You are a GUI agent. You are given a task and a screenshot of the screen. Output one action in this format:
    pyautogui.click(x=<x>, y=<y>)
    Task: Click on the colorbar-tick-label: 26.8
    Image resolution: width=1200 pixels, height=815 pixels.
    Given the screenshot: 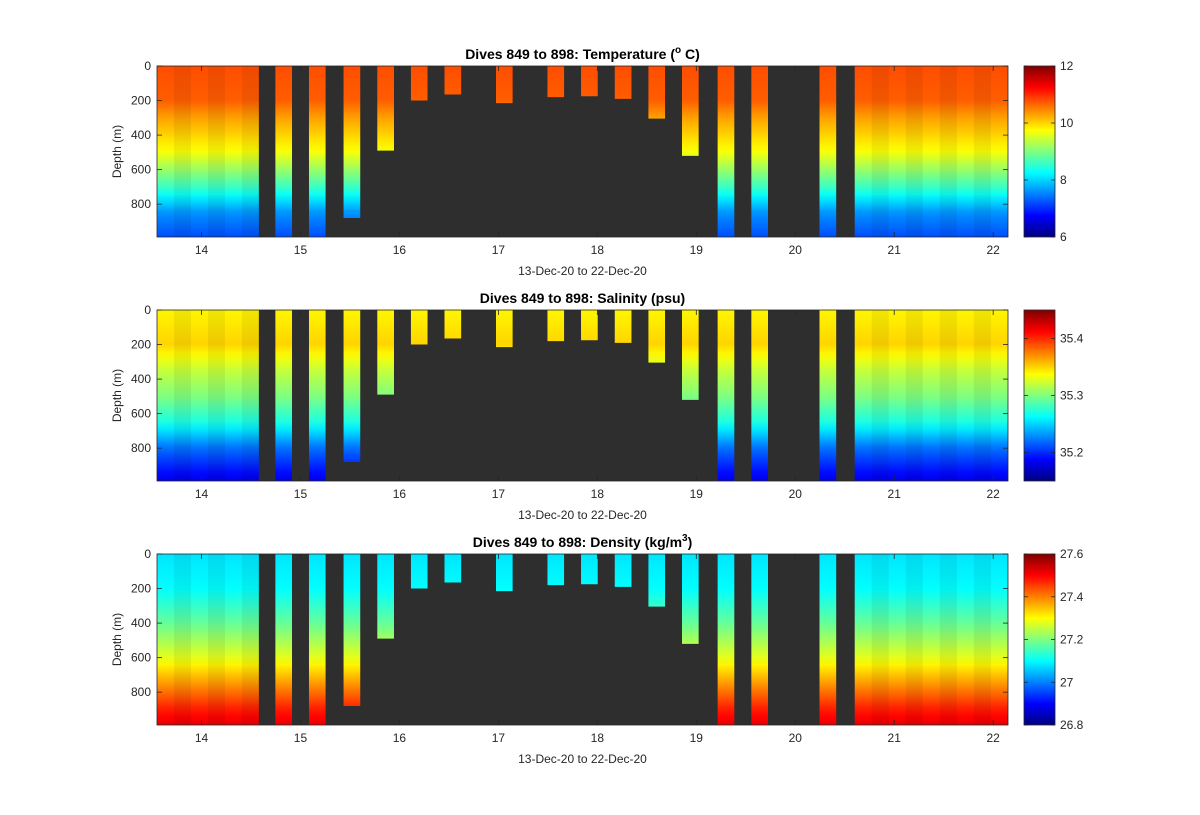 What is the action you would take?
    pyautogui.click(x=1072, y=725)
    